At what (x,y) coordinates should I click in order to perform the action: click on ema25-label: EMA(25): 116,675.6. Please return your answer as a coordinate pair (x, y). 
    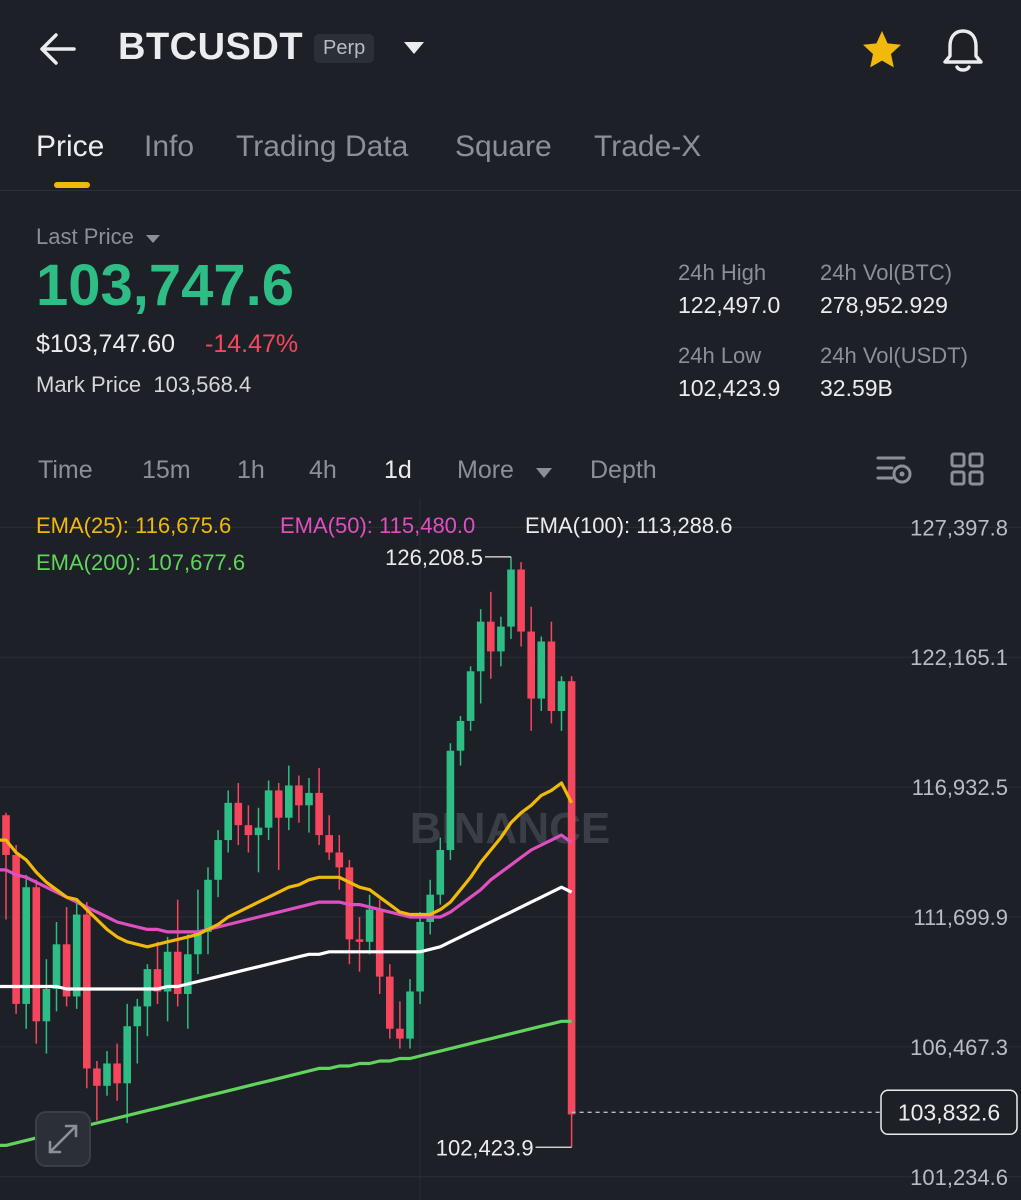
    Looking at the image, I should click on (133, 525).